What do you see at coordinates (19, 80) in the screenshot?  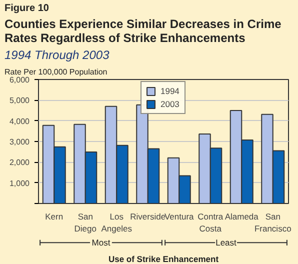 I see `y-tick-label: 6,000` at bounding box center [19, 80].